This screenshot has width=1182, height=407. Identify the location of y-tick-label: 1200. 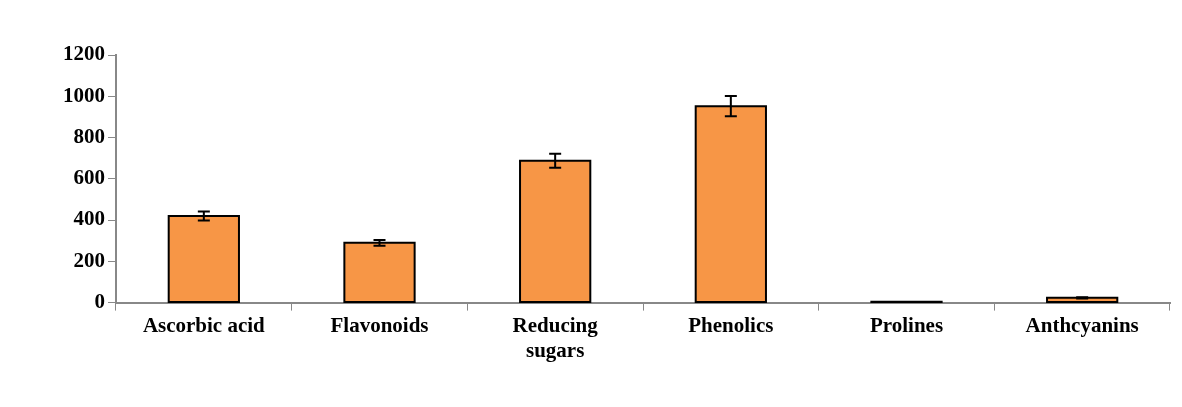
(84, 53).